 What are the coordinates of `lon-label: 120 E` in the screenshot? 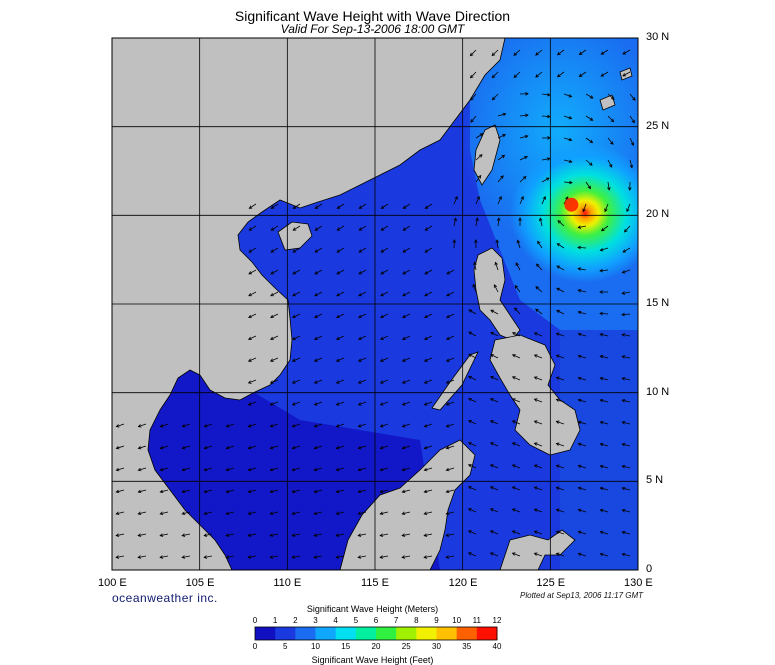 It's located at (463, 583).